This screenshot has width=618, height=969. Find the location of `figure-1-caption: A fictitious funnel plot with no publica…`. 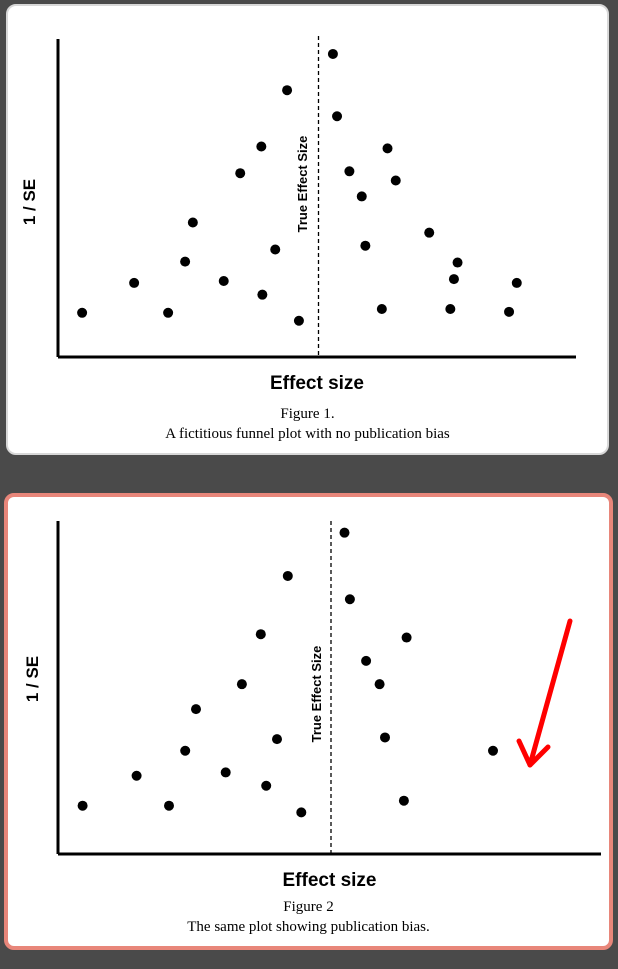

figure-1-caption: A fictitious funnel plot with no publica… is located at coordinates (307, 434).